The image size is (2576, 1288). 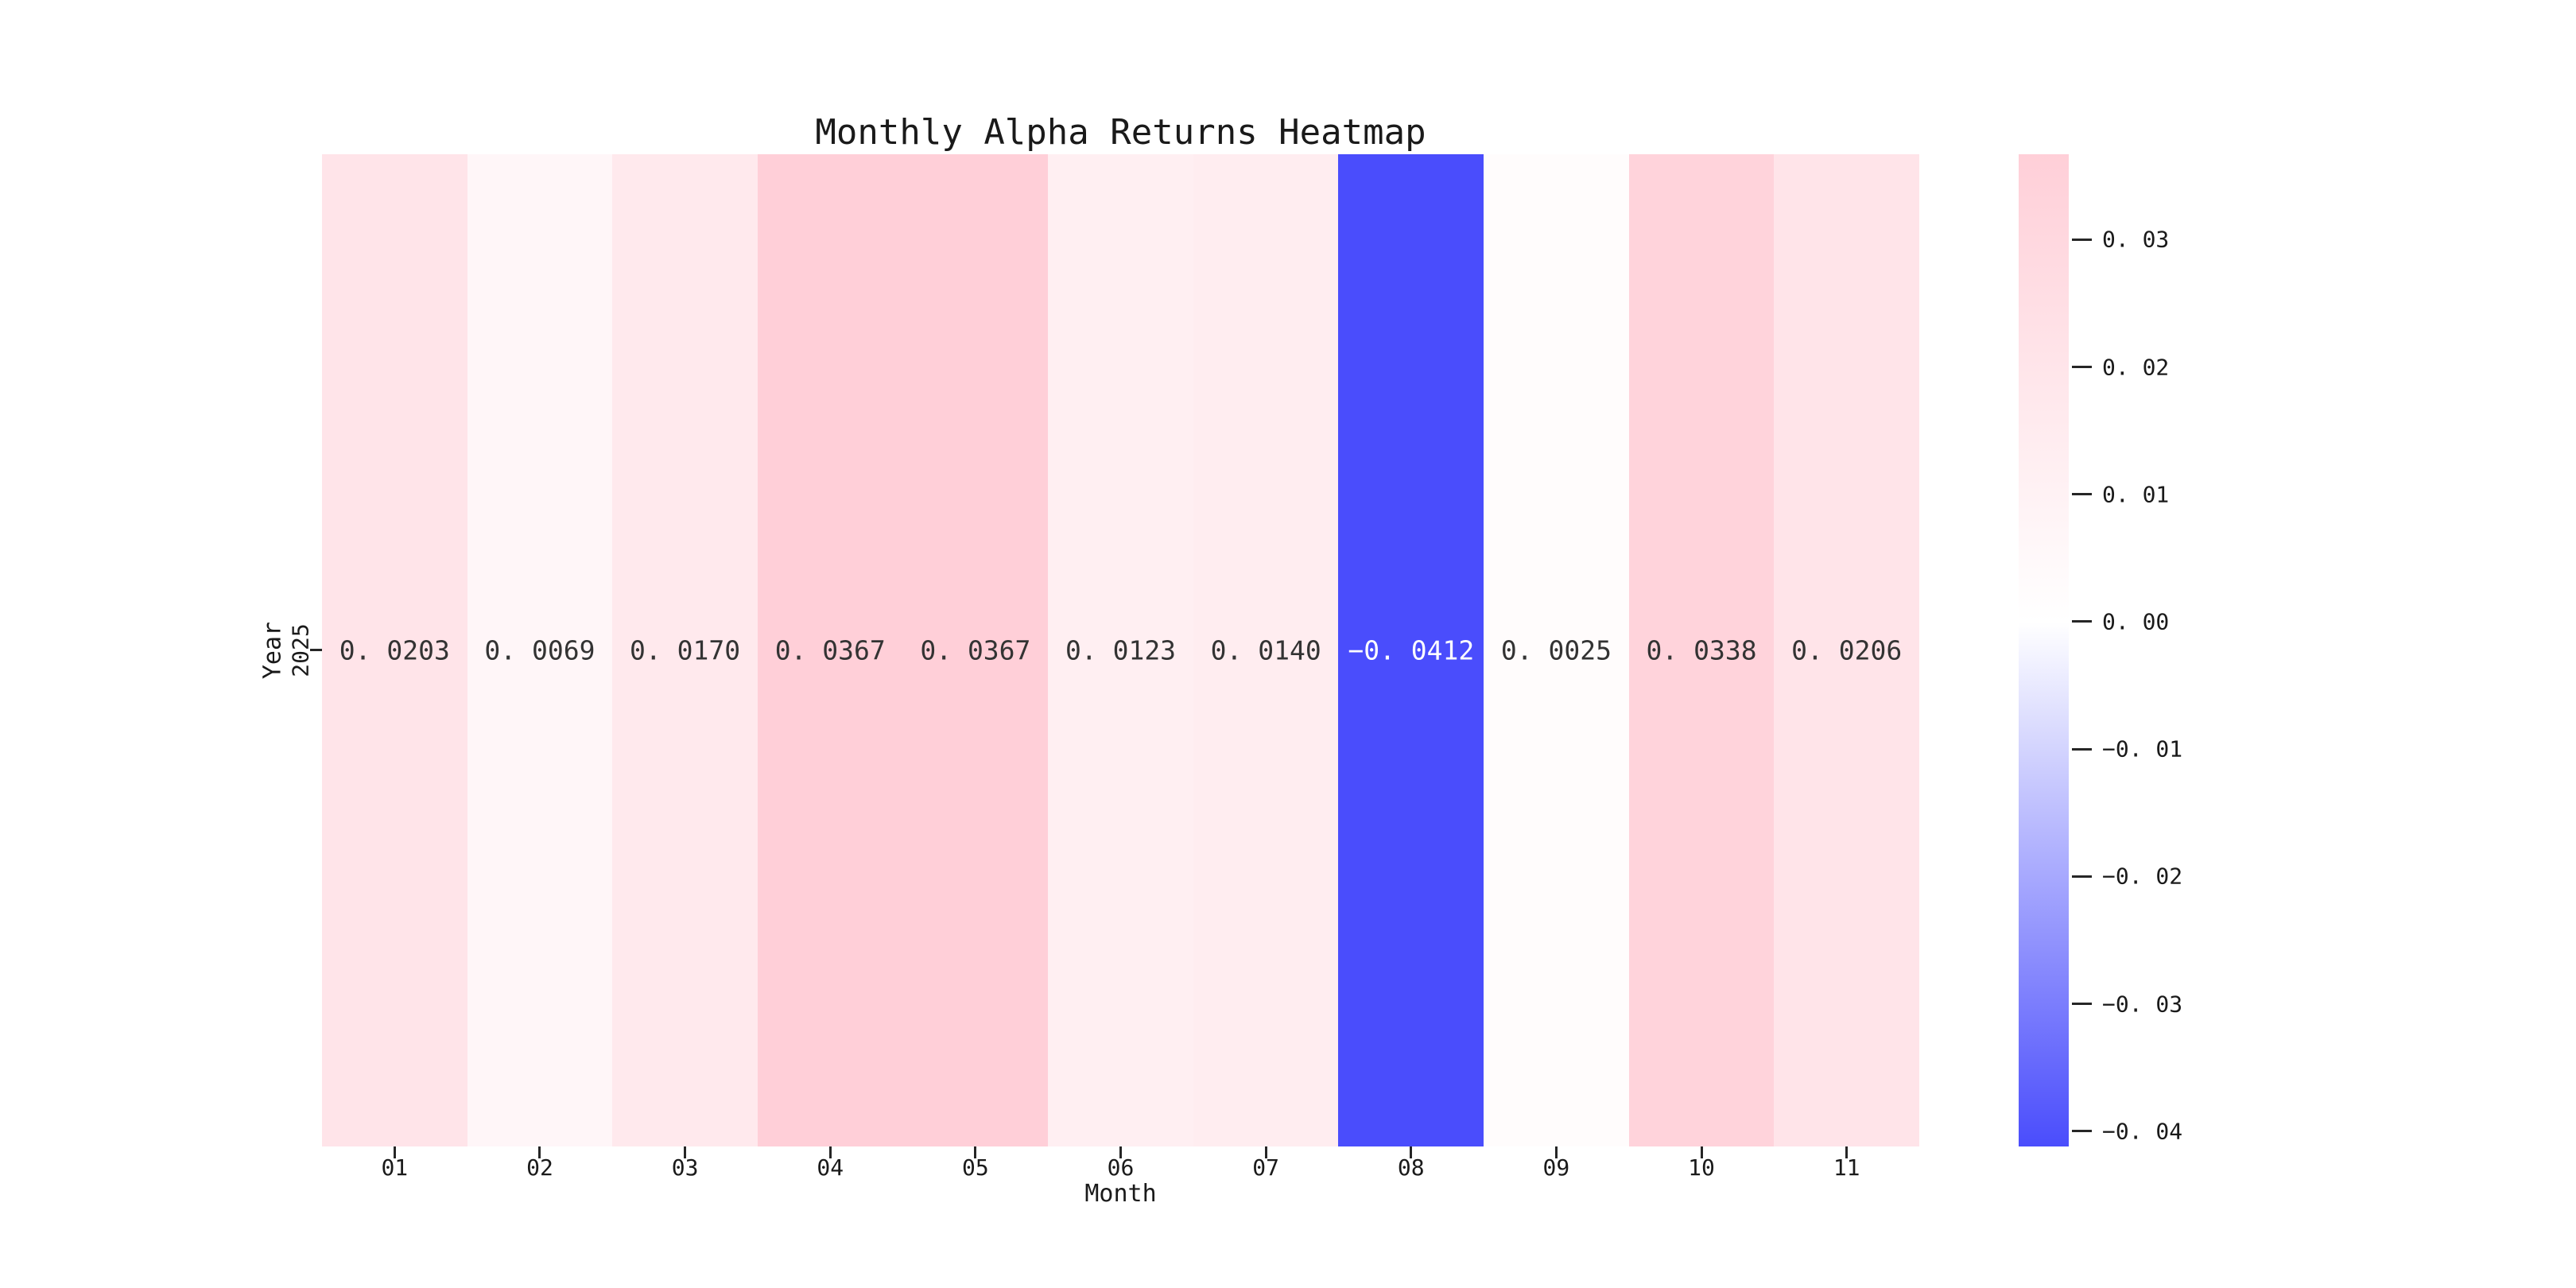 What do you see at coordinates (2136, 240) in the screenshot?
I see `colorbar-tick-label: 0. 03` at bounding box center [2136, 240].